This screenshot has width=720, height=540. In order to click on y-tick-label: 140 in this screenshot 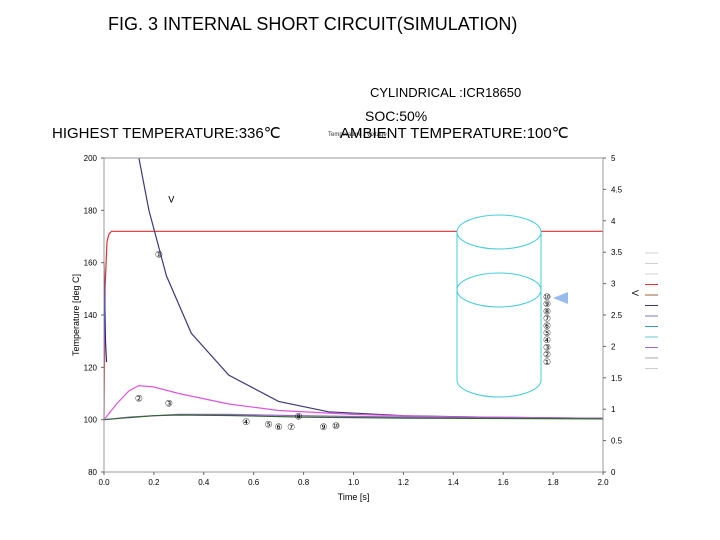, I will do `click(91, 315)`.